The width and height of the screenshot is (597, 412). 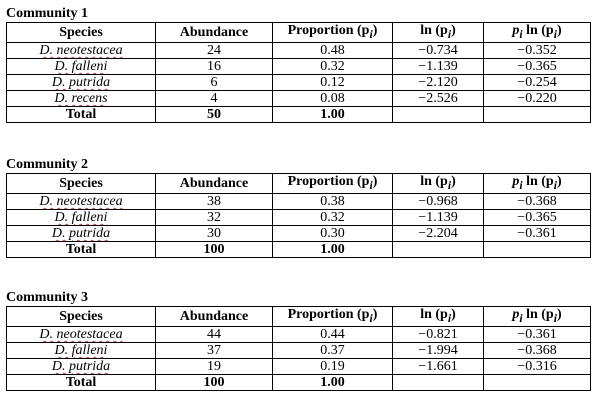 I want to click on table-row: D. neotestacea 44 0.44 −0.821 −0.361, so click(x=298, y=334).